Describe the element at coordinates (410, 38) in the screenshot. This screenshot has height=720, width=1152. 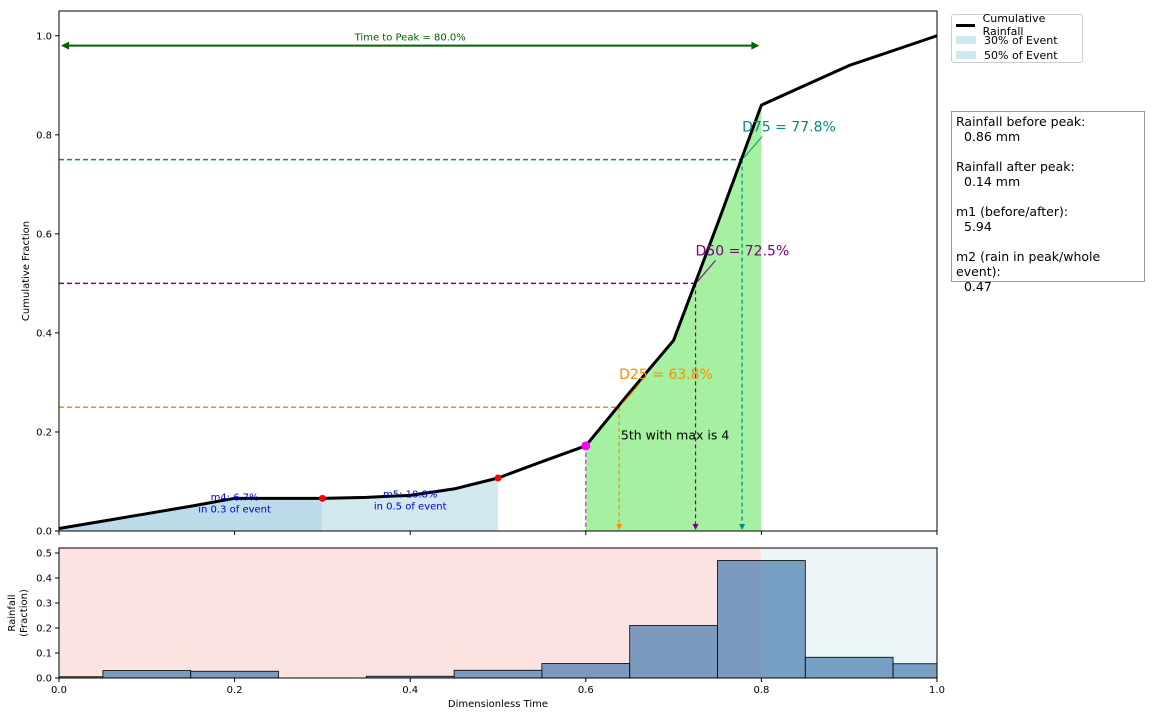
I see `time-to-peak-label: Time to Peak = 80.0%` at that location.